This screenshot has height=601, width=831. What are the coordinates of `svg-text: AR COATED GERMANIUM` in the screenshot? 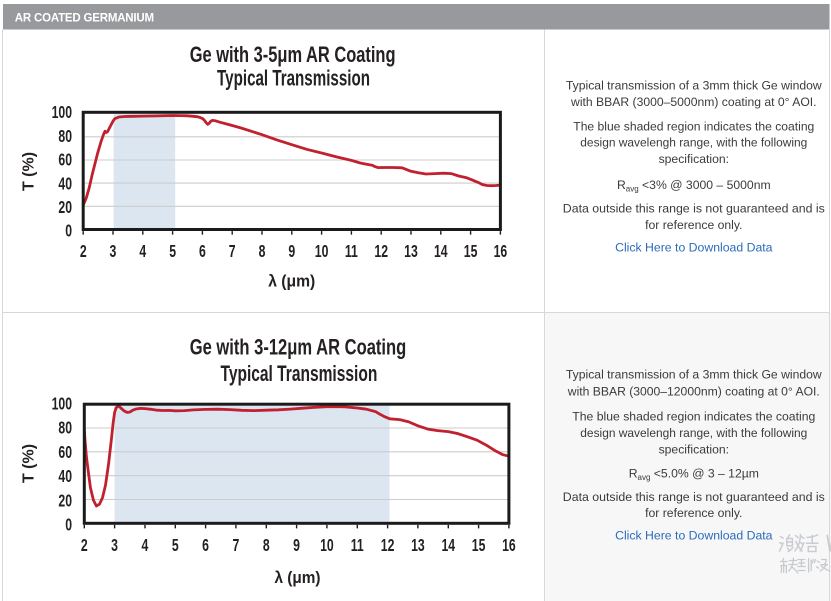 It's located at (84, 19).